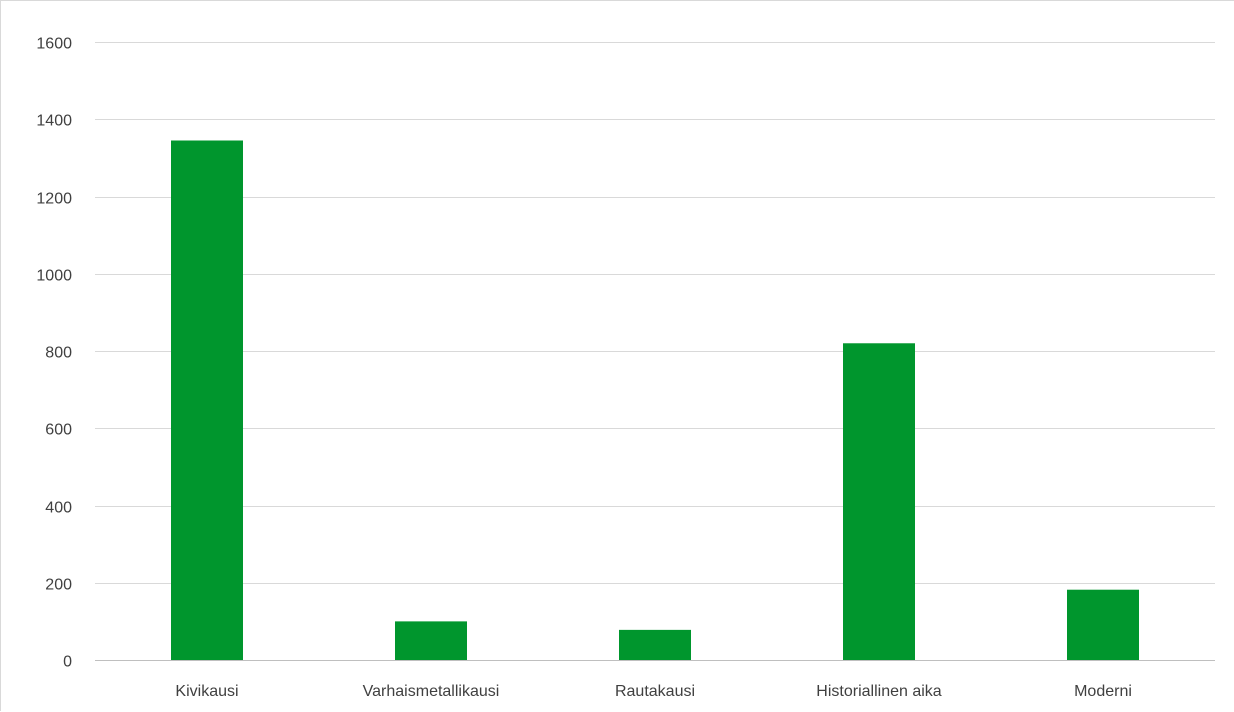  Describe the element at coordinates (67, 662) in the screenshot. I see `y-tick-label: 0` at that location.